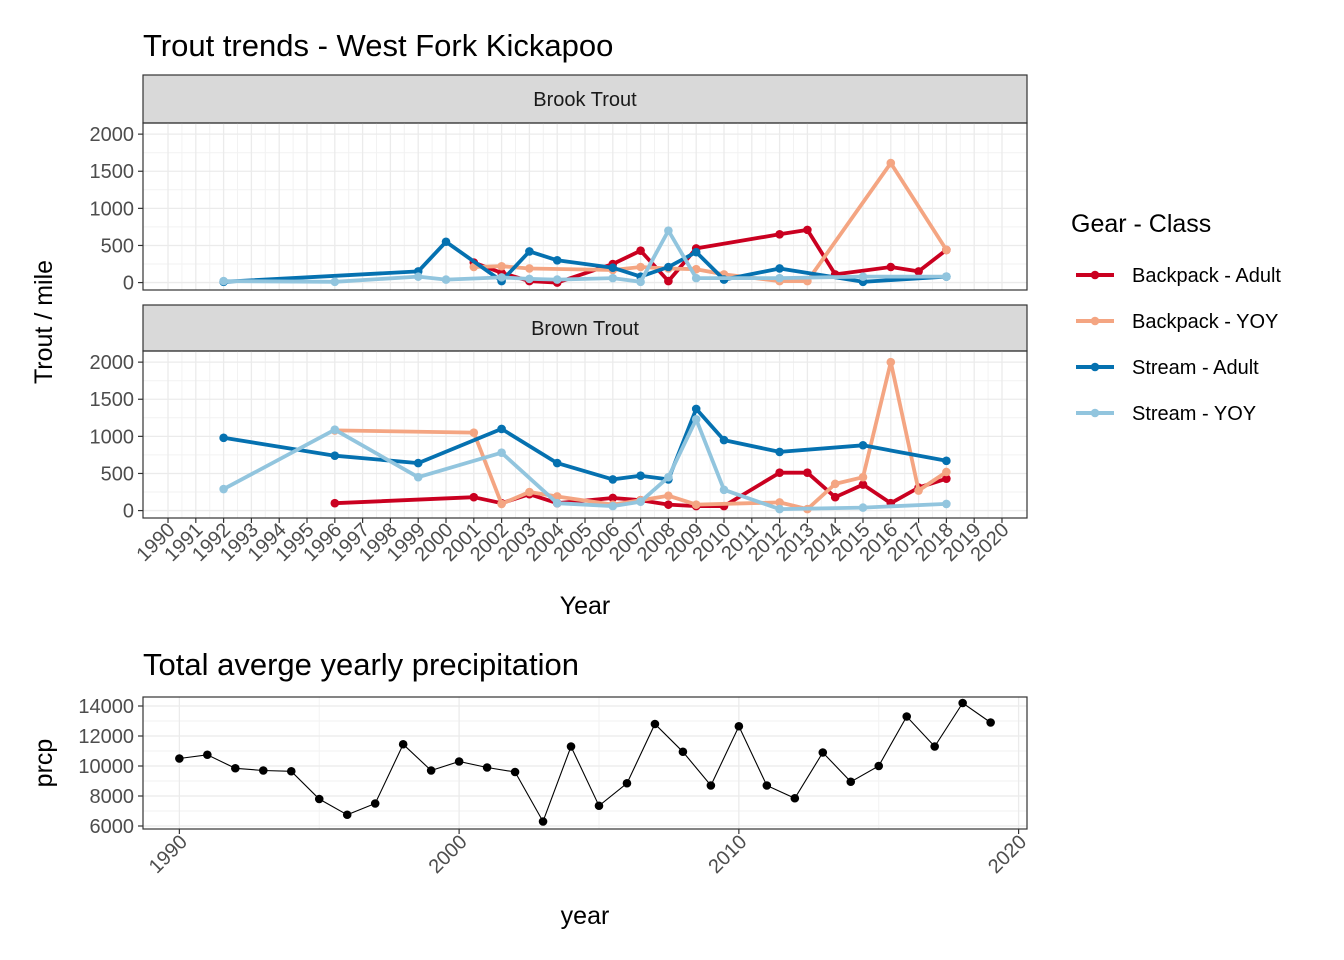  What do you see at coordinates (44, 763) in the screenshot?
I see `y-axis-label-2: prcp` at bounding box center [44, 763].